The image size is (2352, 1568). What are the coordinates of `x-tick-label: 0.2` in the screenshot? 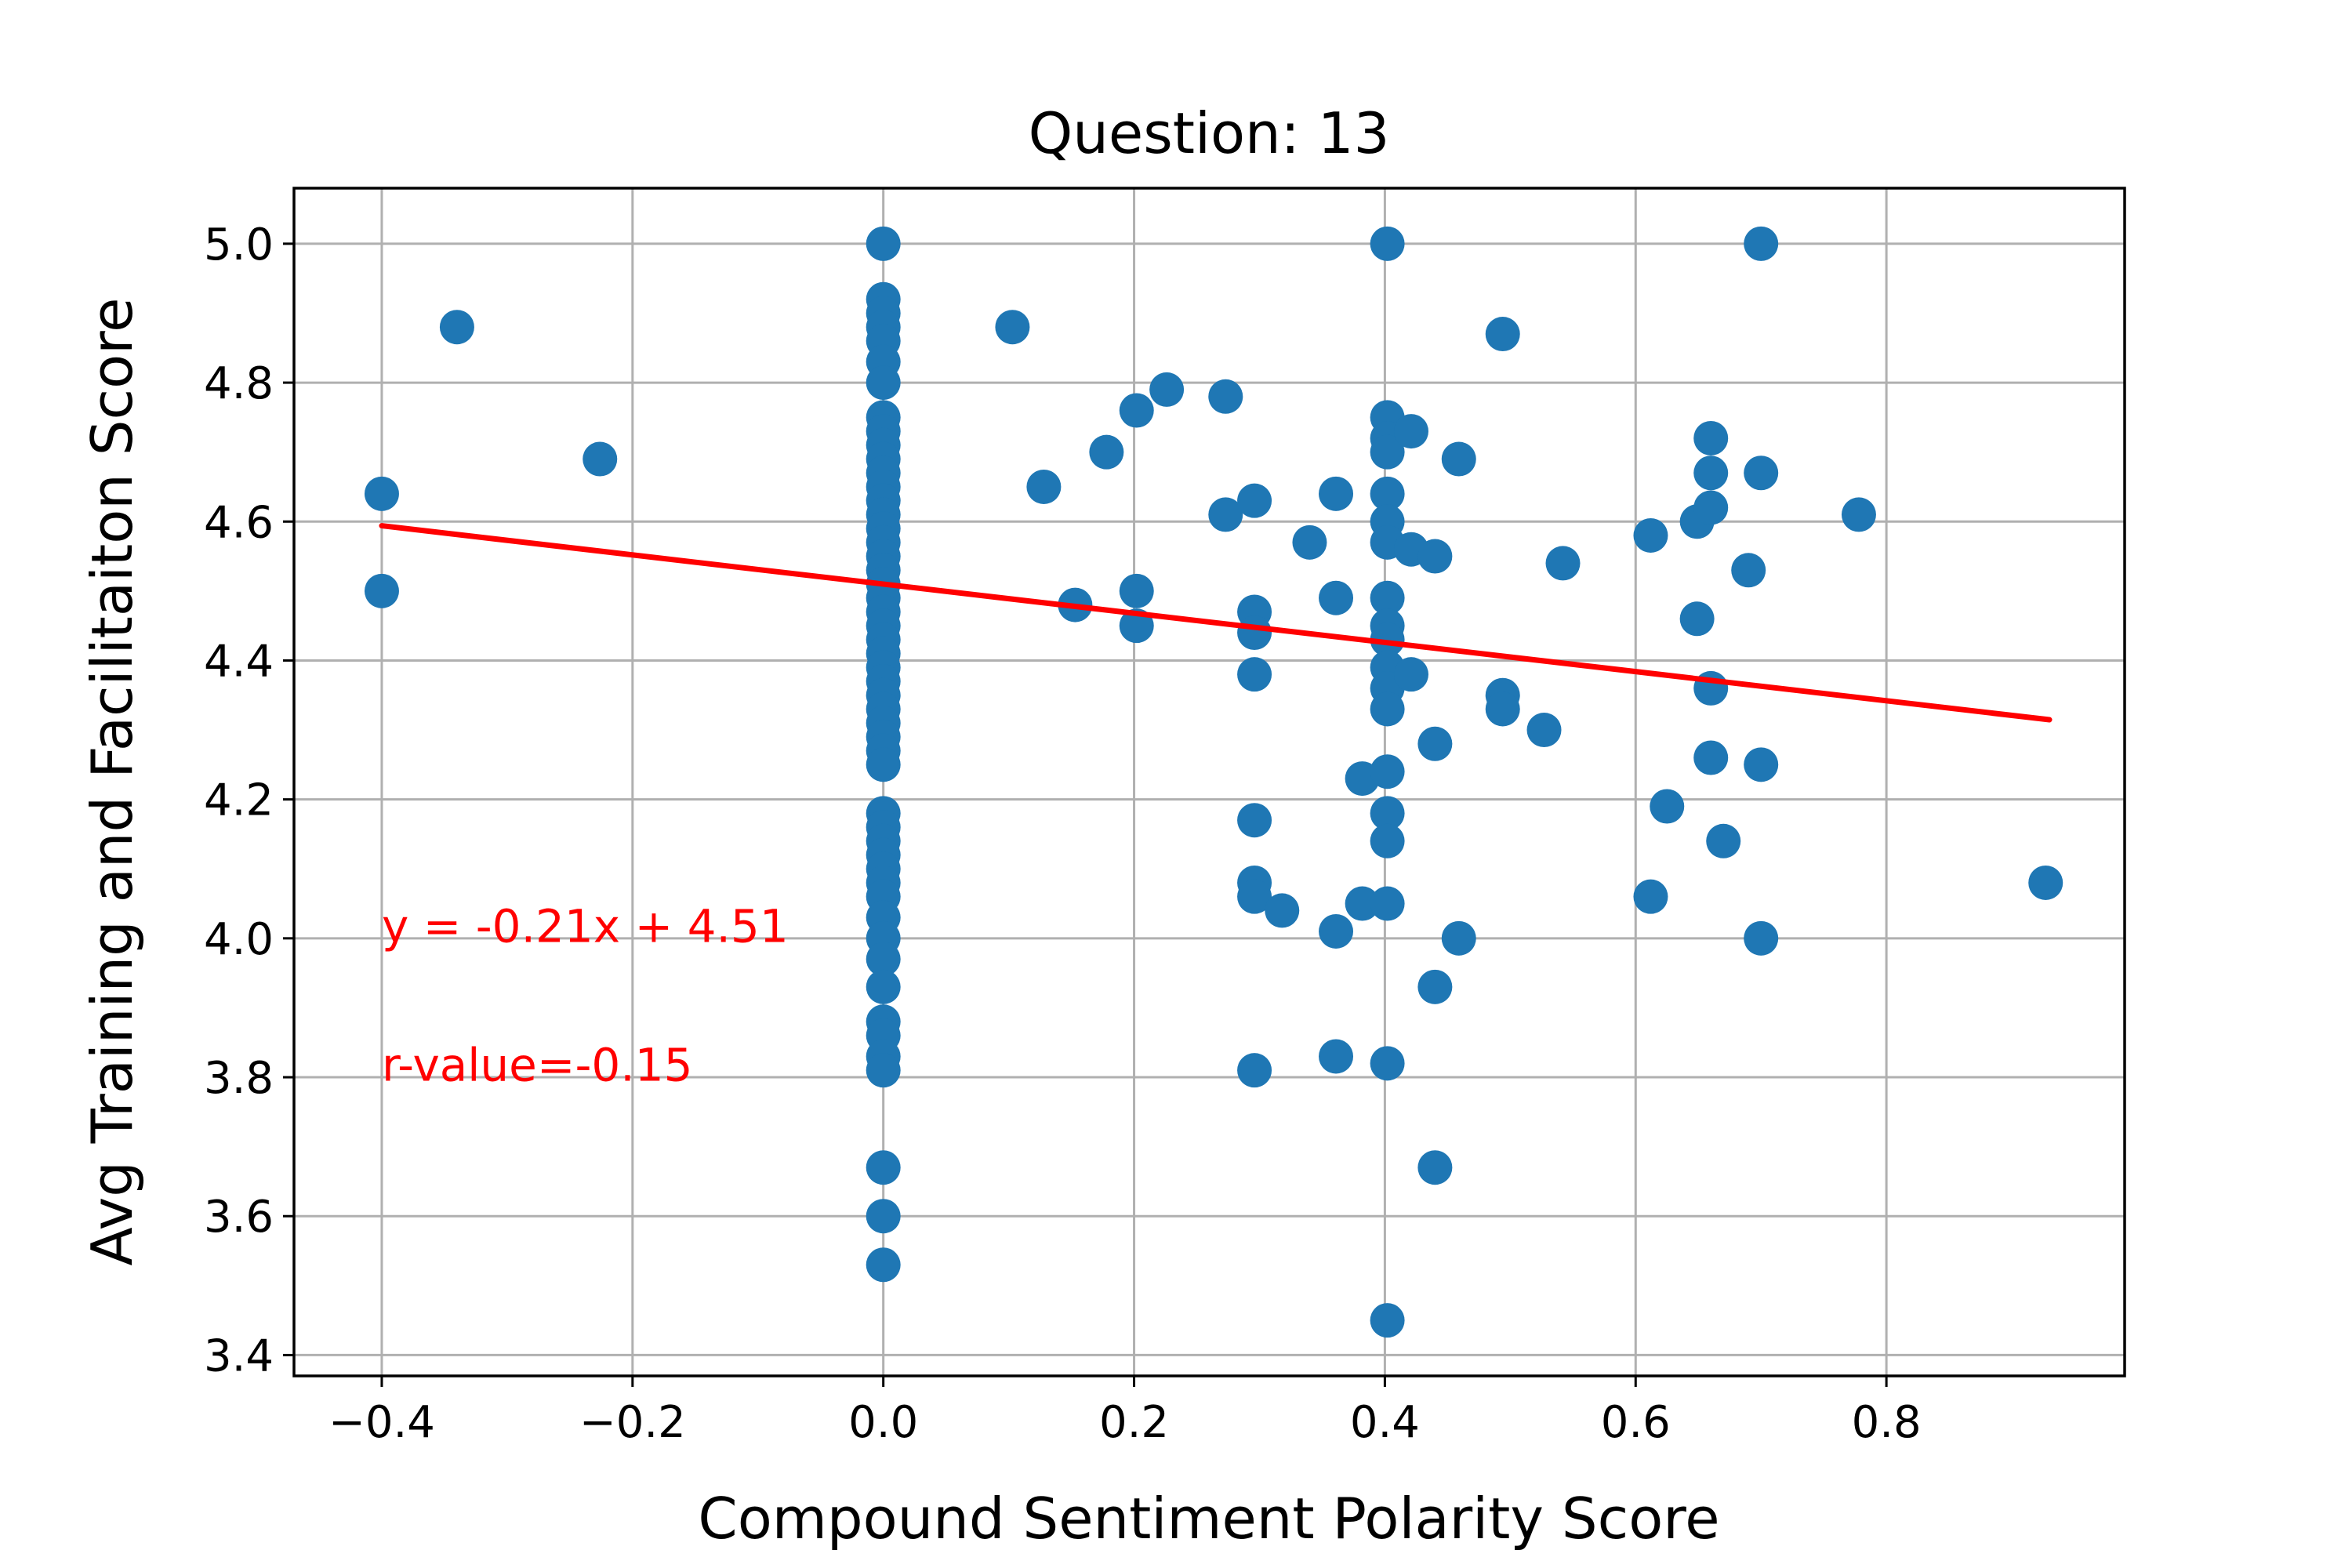 It's located at (1134, 1422).